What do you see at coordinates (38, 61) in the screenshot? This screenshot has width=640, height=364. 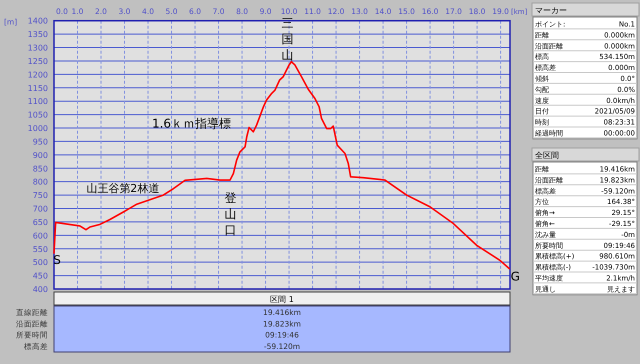 I see `y-tick-label: 1250` at bounding box center [38, 61].